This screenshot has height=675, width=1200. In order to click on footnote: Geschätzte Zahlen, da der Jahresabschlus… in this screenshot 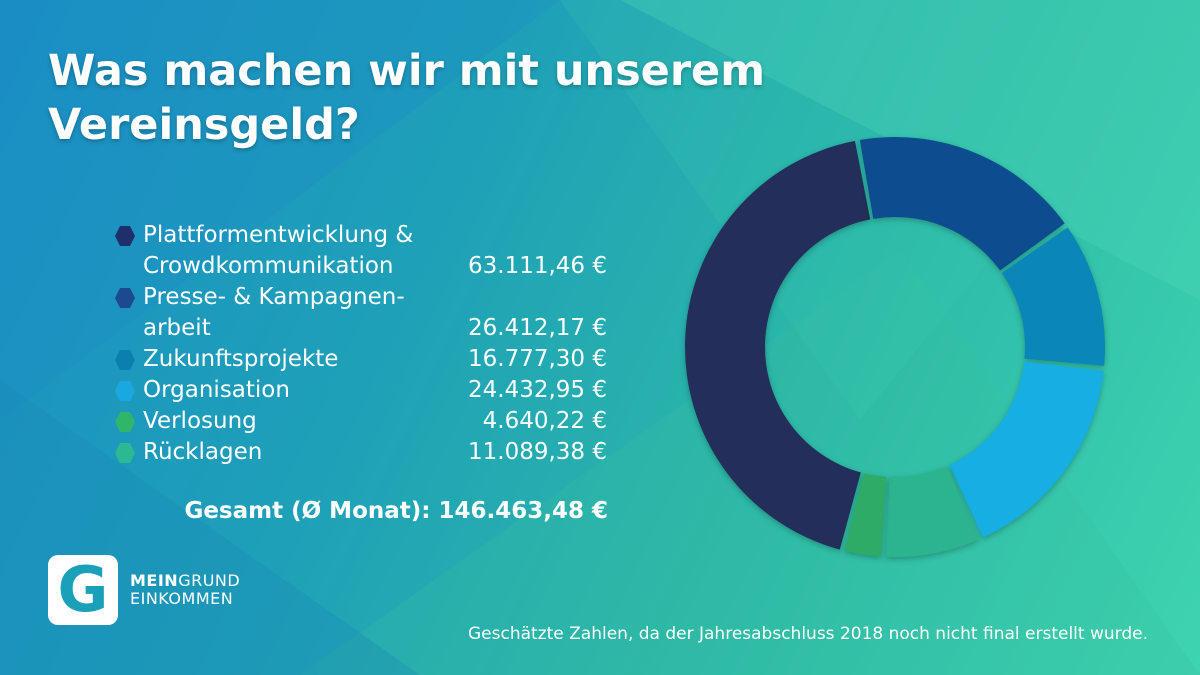, I will do `click(808, 634)`.